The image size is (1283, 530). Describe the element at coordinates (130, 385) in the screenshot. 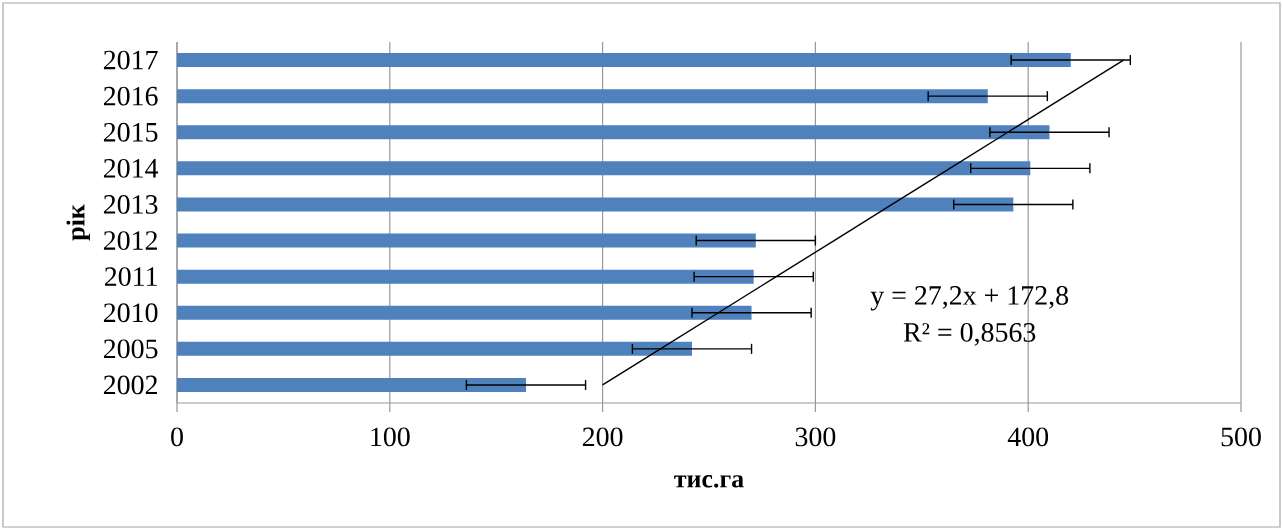

I see `y-tick-label: 2002` at that location.